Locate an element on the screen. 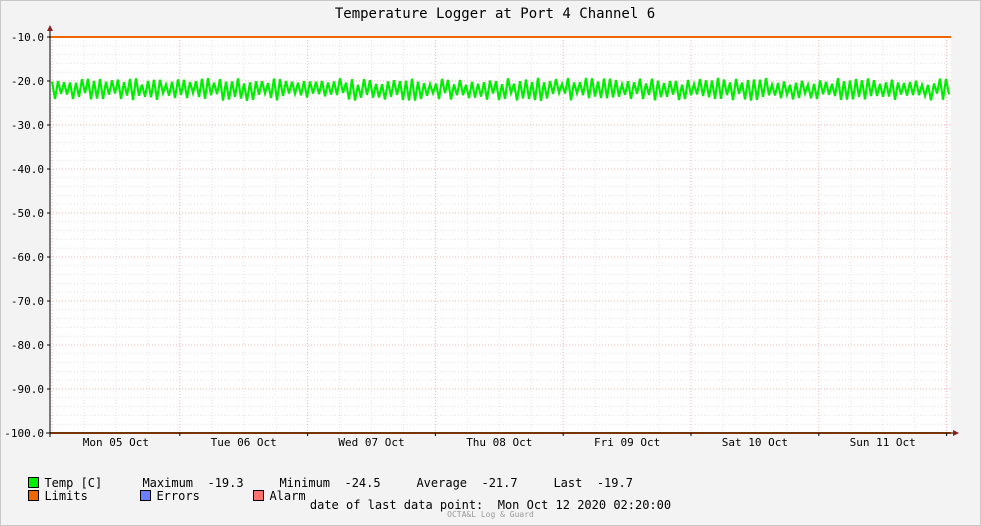  limits-swatch is located at coordinates (34, 495).